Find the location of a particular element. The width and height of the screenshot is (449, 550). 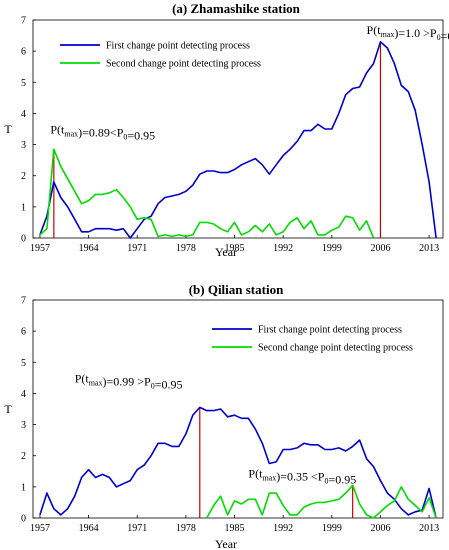

annotation: P(tmax)=1.0 >P0=0.95 is located at coordinates (408, 33).